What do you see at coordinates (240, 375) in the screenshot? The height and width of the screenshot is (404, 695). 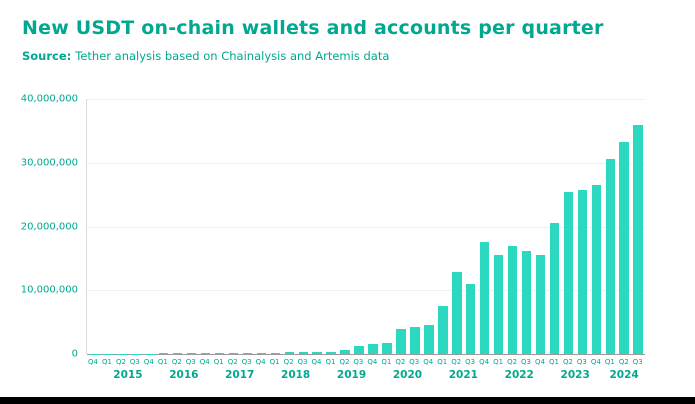 I see `year-tick-label: 2017` at bounding box center [240, 375].